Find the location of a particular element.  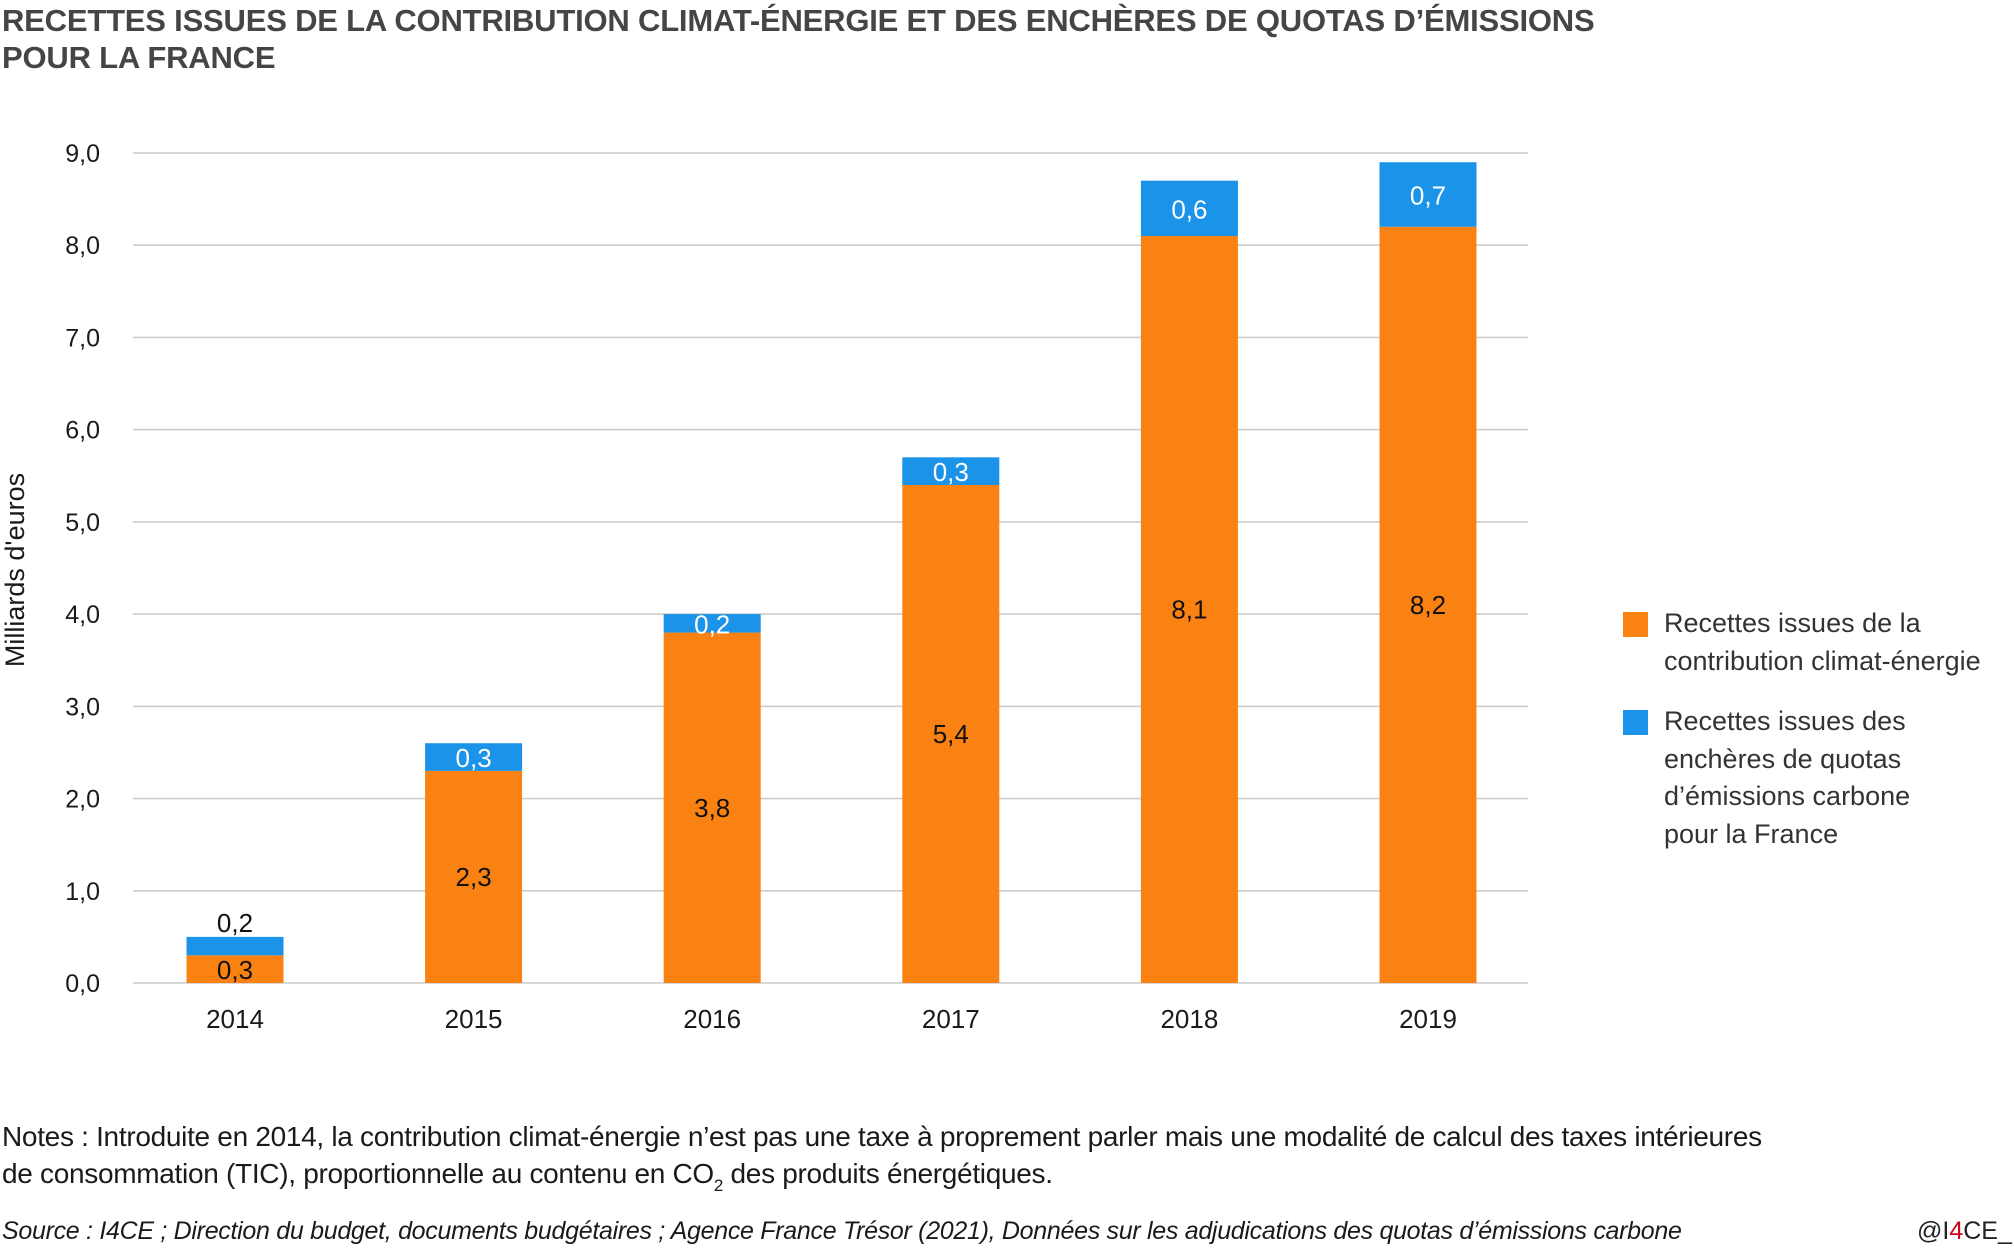

legend-label-line: Recettes issues des is located at coordinates (1785, 721).